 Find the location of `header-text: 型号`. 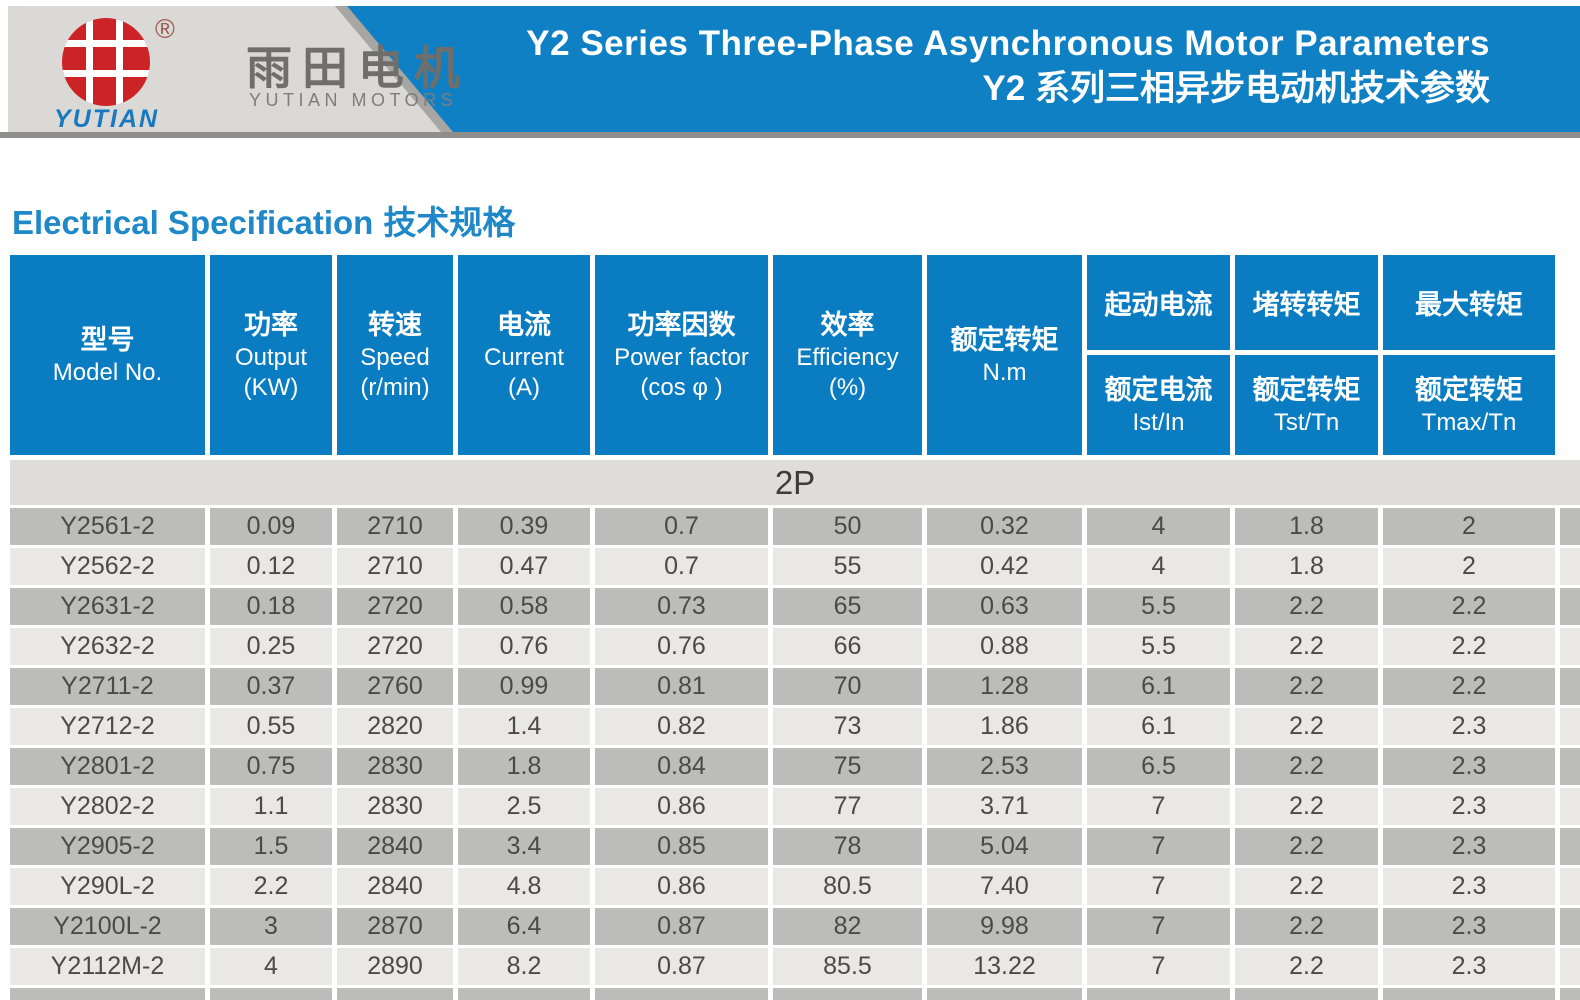

header-text: 型号 is located at coordinates (107, 340).